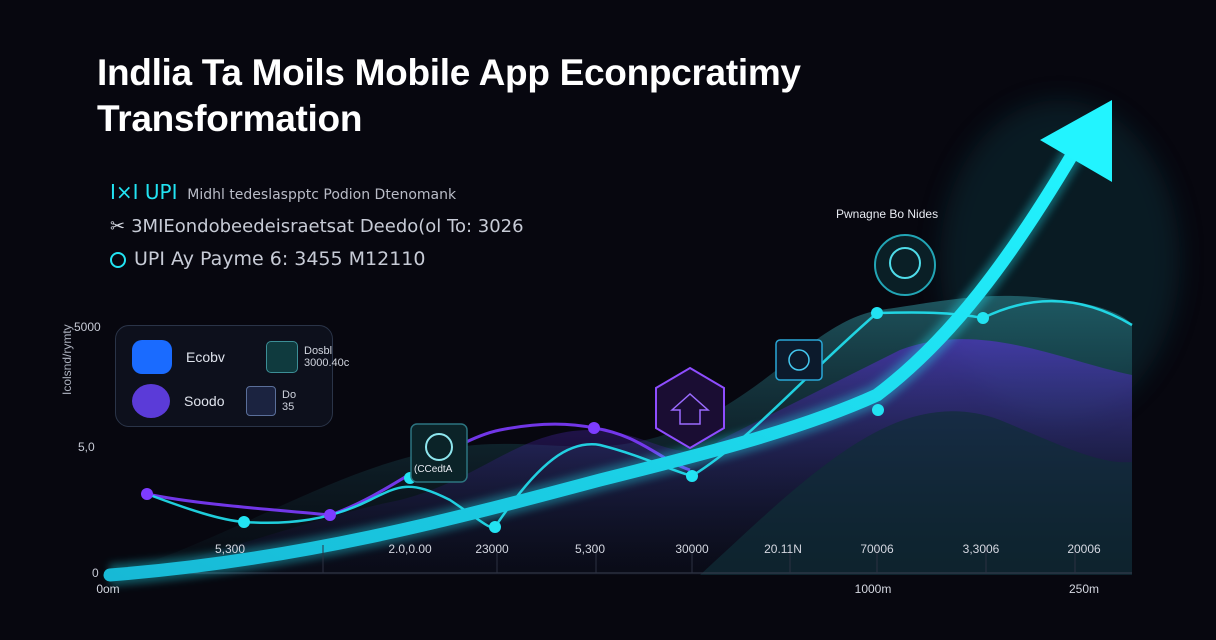  What do you see at coordinates (118, 259) in the screenshot?
I see `ring-icon` at bounding box center [118, 259].